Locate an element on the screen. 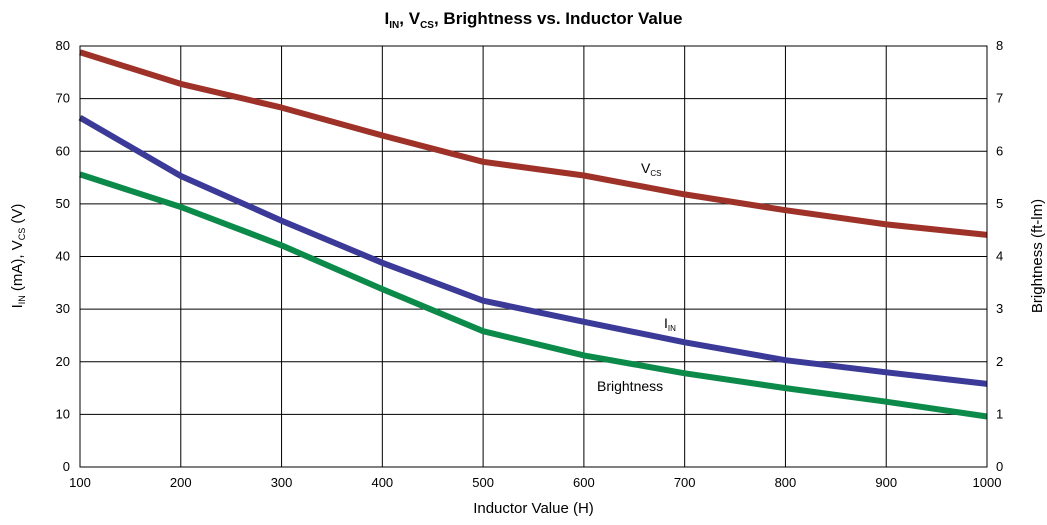  y-axis-label-right: Brightness (ft-lm) is located at coordinates (1037, 256).